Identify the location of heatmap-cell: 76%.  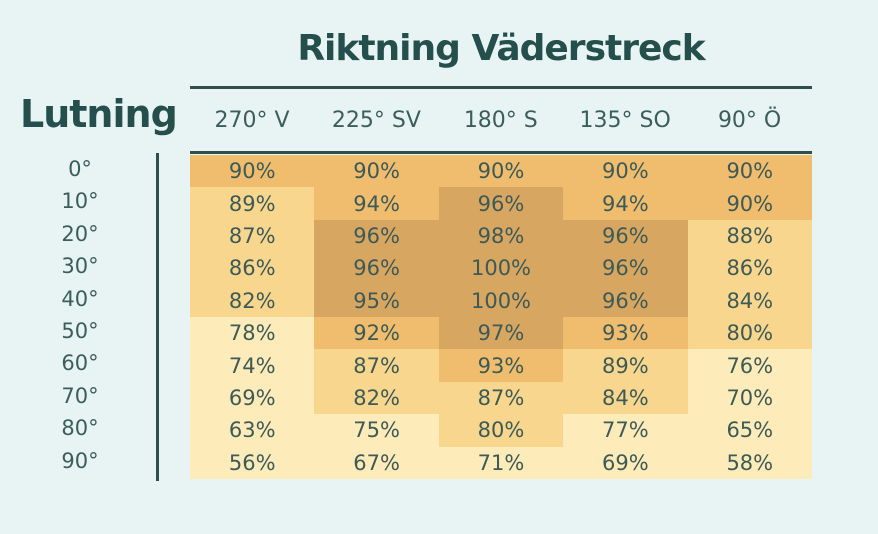
(749, 365).